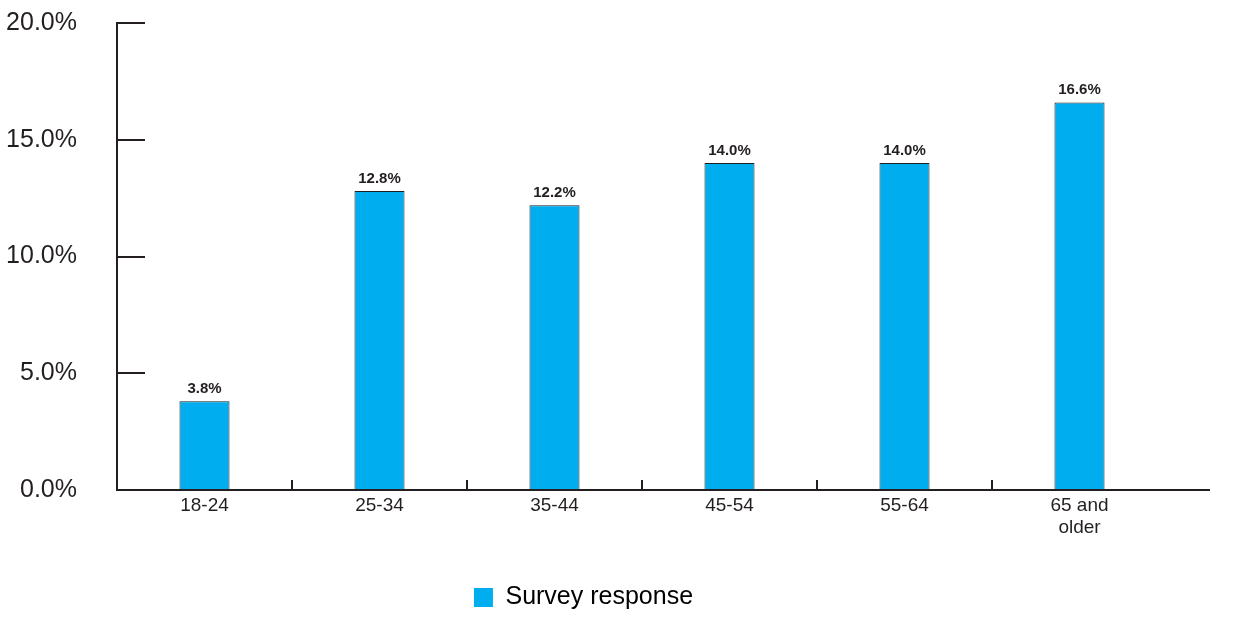 The width and height of the screenshot is (1236, 620). What do you see at coordinates (205, 504) in the screenshot?
I see `x-tick-label: 18-24` at bounding box center [205, 504].